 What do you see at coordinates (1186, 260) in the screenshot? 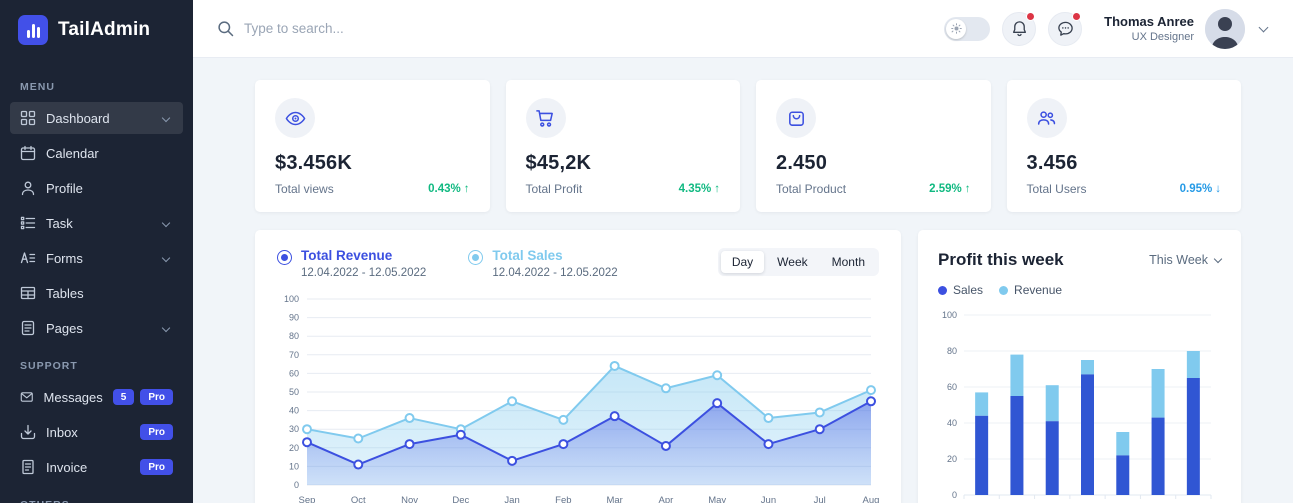
I see `week-select-dropdown: This Week` at bounding box center [1186, 260].